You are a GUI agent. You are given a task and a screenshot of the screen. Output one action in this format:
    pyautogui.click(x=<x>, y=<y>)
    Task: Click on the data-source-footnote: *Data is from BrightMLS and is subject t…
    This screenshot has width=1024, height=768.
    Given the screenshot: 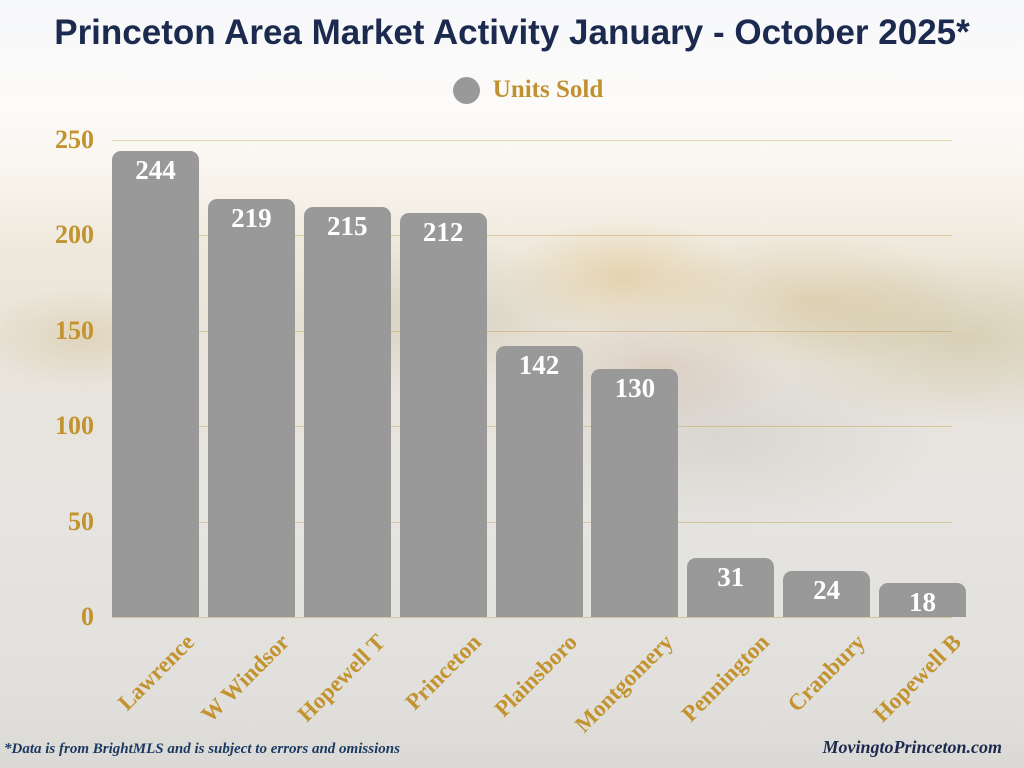 What is the action you would take?
    pyautogui.click(x=202, y=749)
    